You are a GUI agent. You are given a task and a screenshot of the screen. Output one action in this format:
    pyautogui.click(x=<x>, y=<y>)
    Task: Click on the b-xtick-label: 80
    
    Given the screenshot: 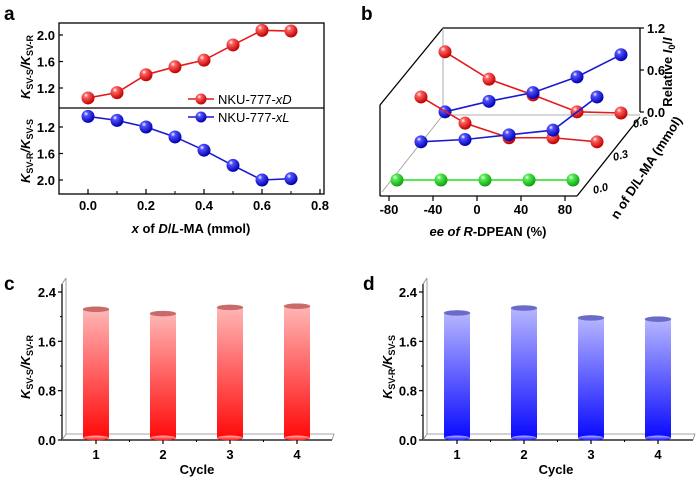 What is the action you would take?
    pyautogui.click(x=565, y=209)
    